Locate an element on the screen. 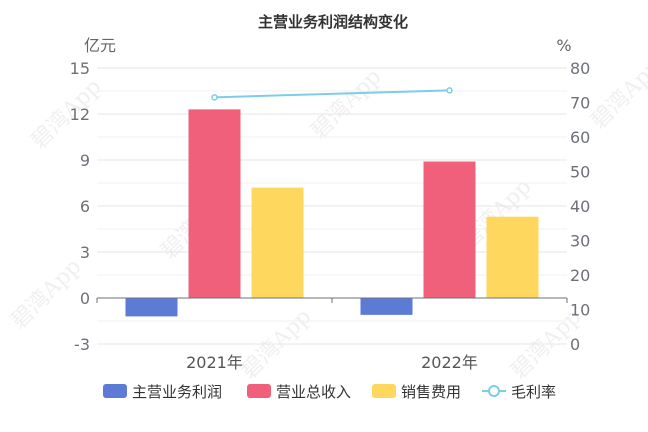  legend-label: 主营业务利润 is located at coordinates (177, 392).